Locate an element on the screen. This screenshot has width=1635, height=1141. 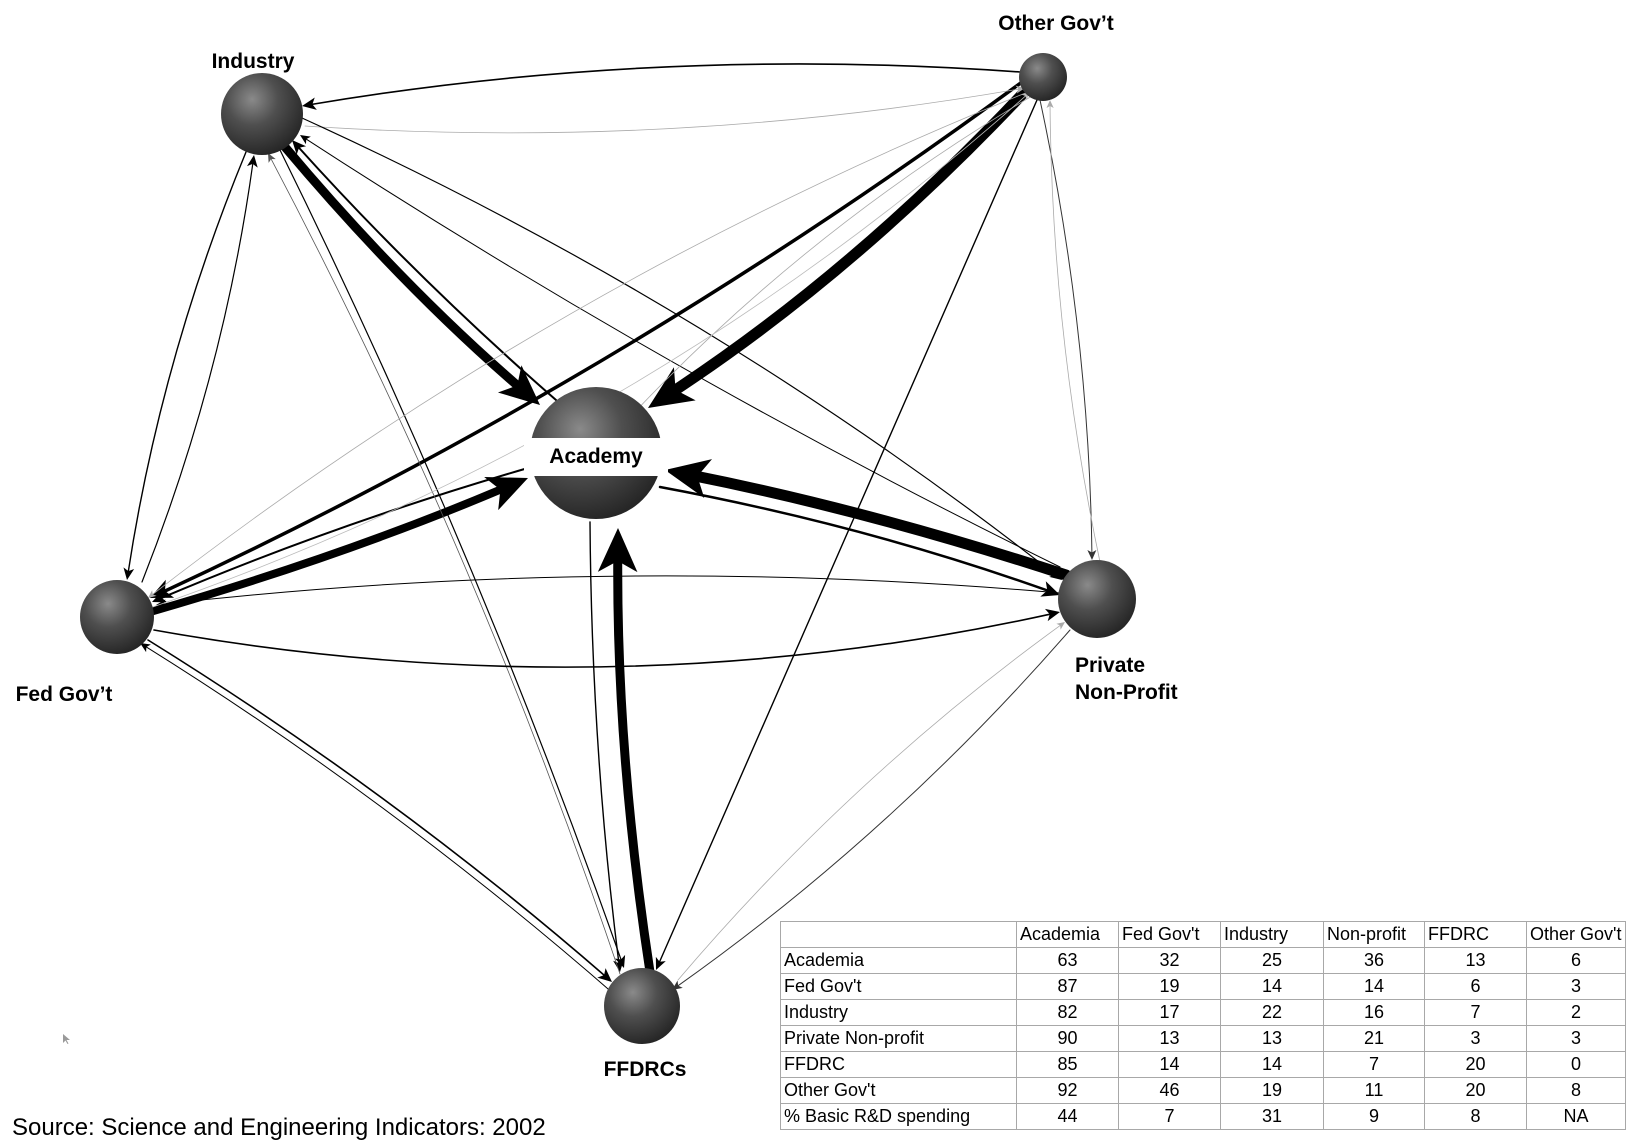
table-cell: 90 is located at coordinates (1067, 1038).